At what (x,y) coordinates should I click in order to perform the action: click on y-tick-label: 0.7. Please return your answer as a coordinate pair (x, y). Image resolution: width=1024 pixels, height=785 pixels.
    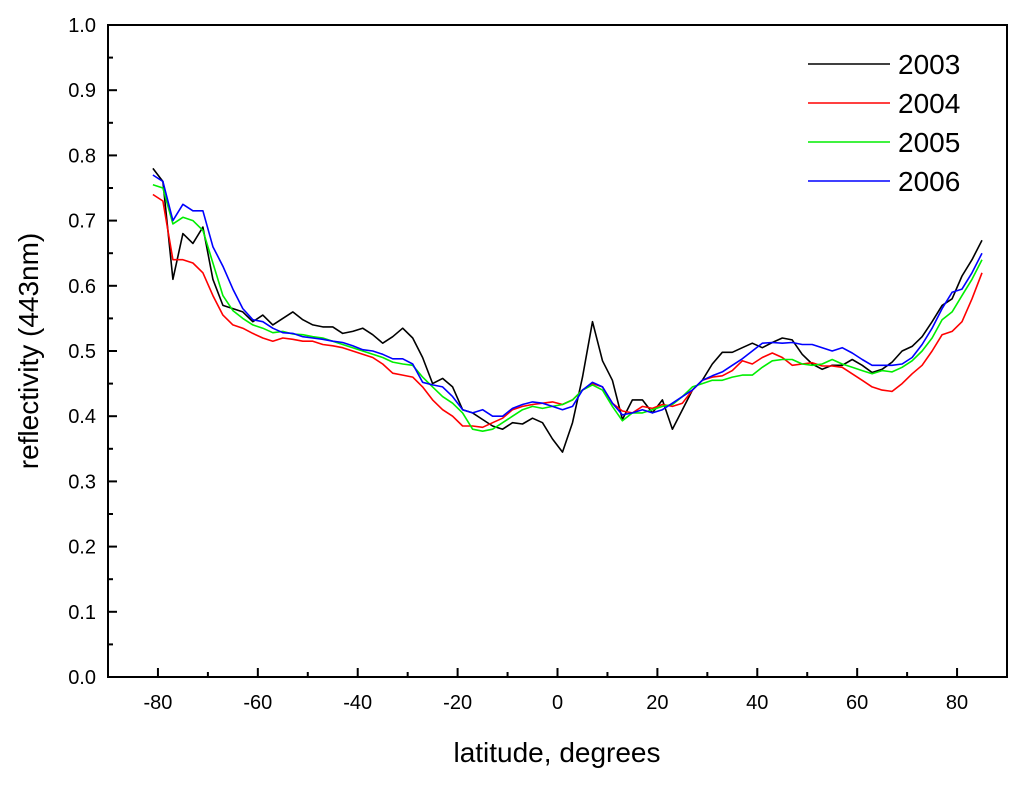
    Looking at the image, I should click on (82, 222).